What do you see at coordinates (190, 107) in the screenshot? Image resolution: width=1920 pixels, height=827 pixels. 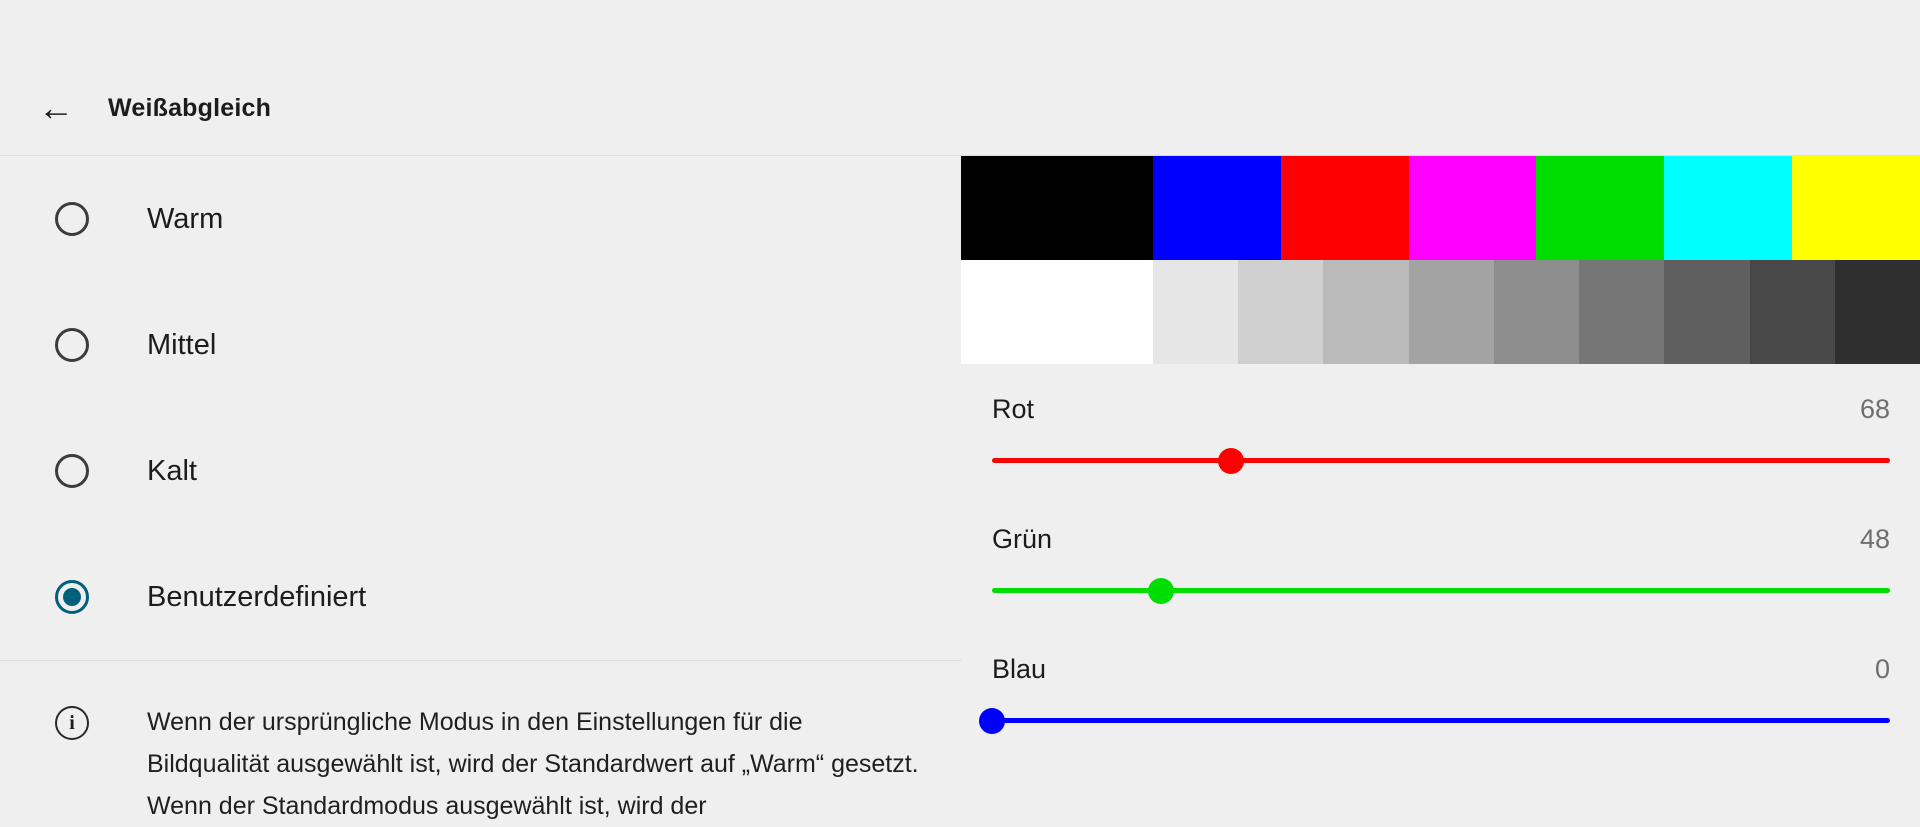 I see `page-title: Weißabgleich` at bounding box center [190, 107].